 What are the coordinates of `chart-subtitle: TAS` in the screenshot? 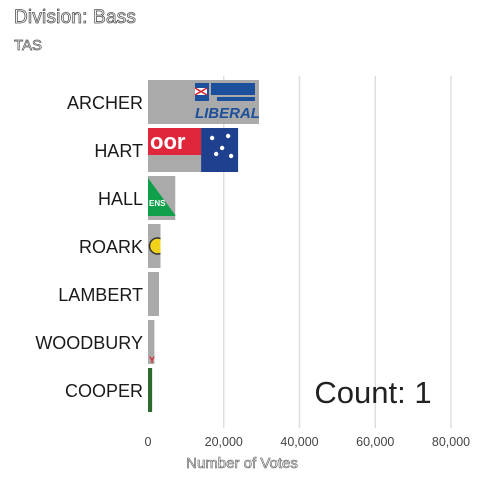 It's located at (28, 46).